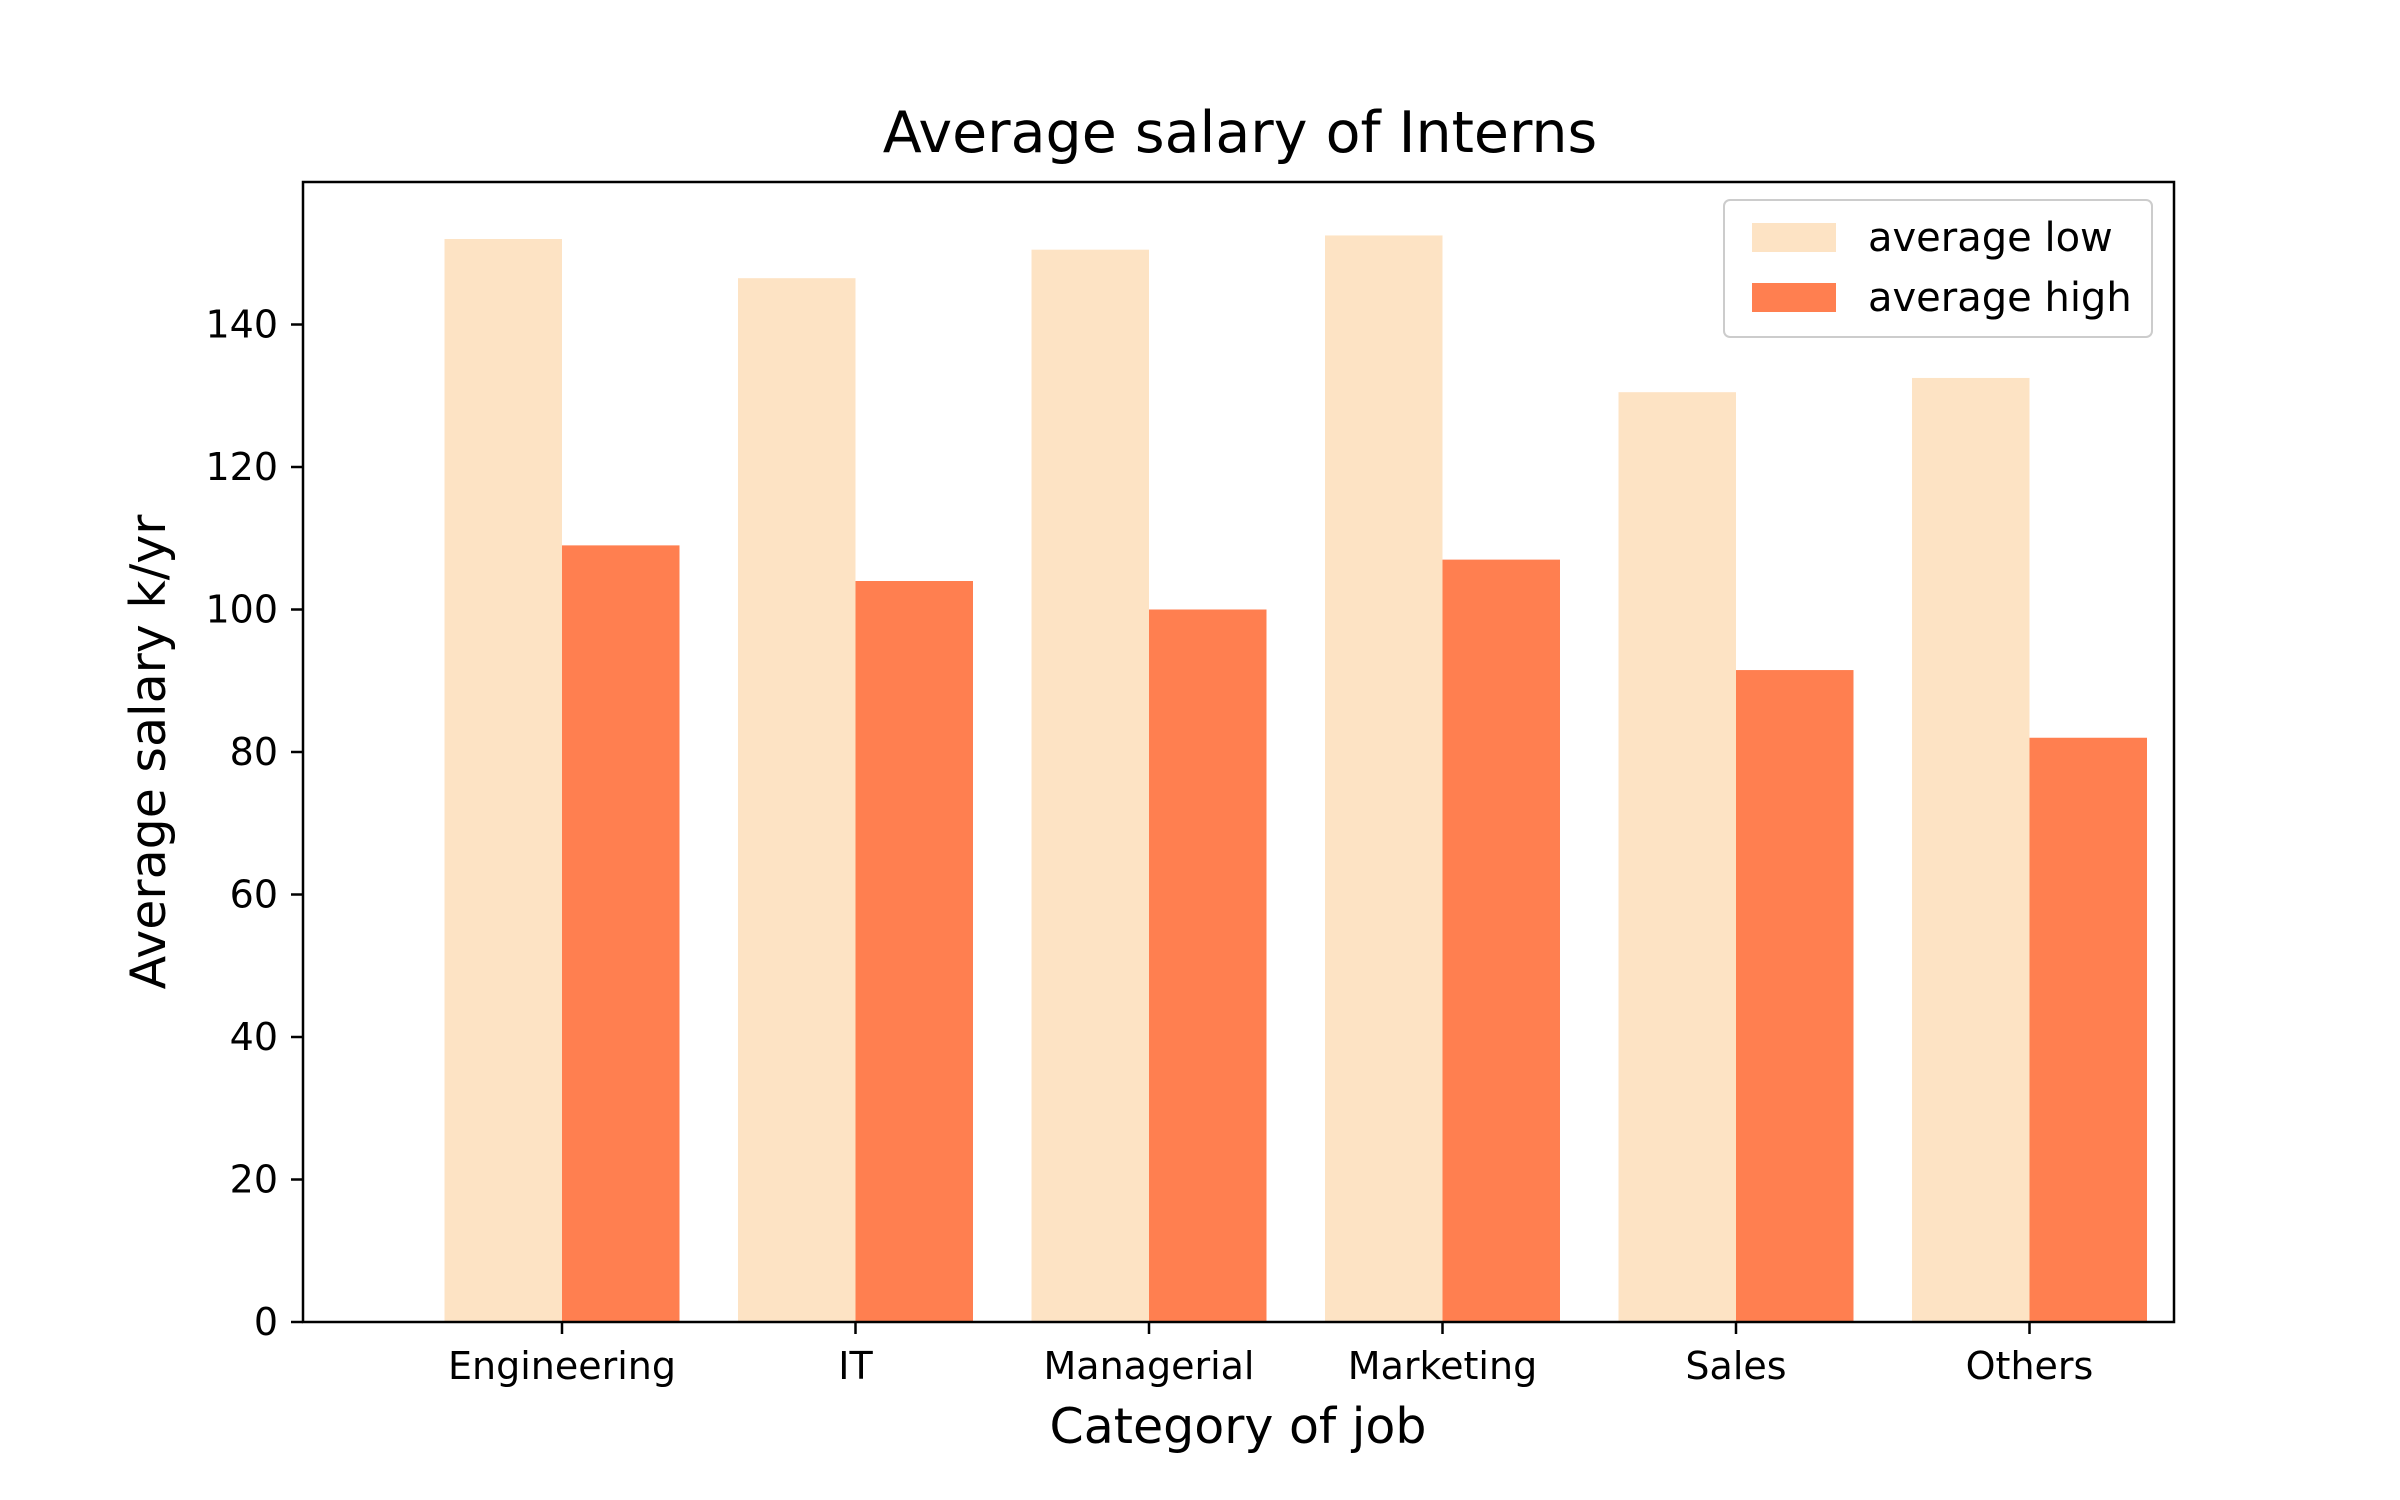 This screenshot has height=1500, width=2400. I want to click on bar-average-low-engineering, so click(503, 780).